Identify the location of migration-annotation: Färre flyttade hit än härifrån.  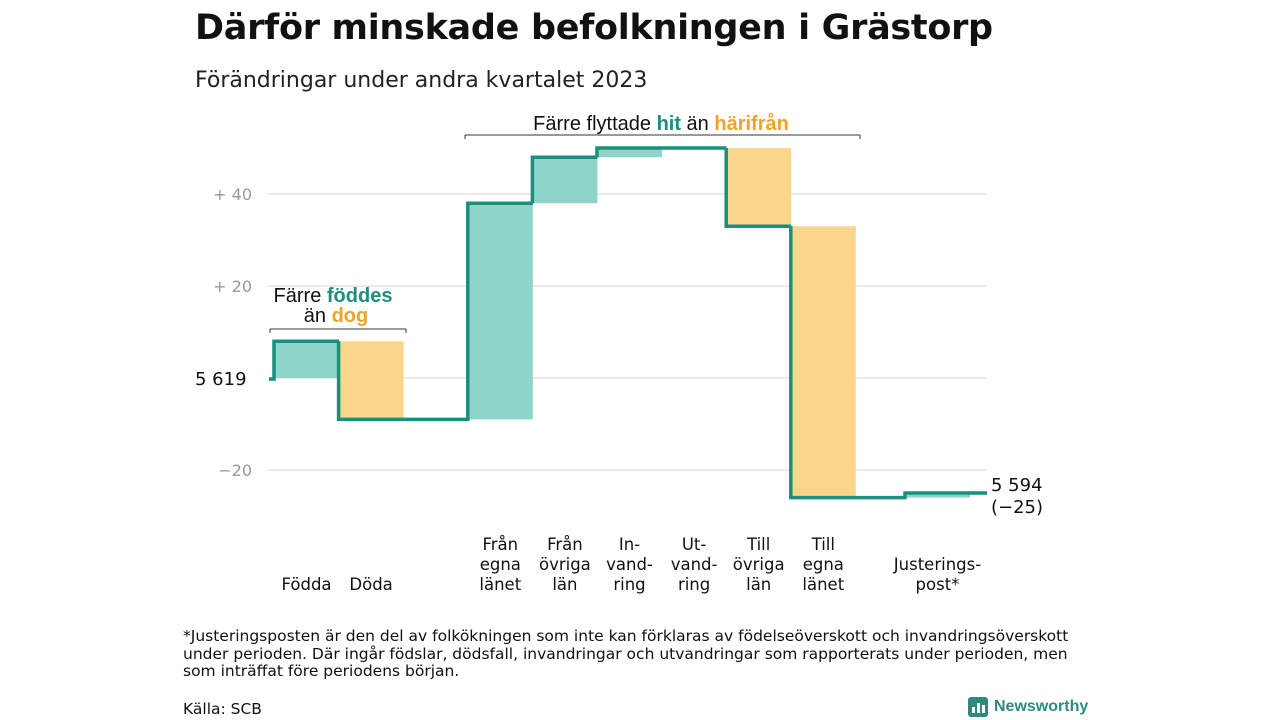
(661, 123).